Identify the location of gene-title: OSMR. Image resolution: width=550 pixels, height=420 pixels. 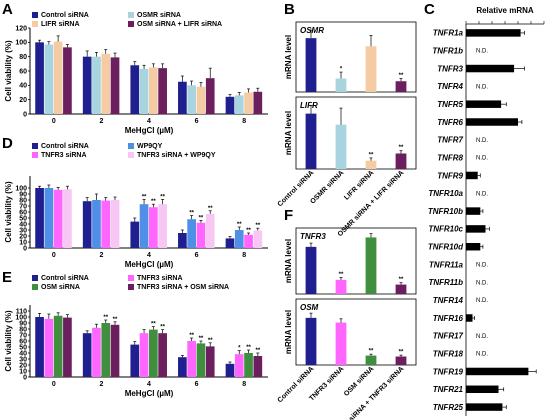
(312, 30).